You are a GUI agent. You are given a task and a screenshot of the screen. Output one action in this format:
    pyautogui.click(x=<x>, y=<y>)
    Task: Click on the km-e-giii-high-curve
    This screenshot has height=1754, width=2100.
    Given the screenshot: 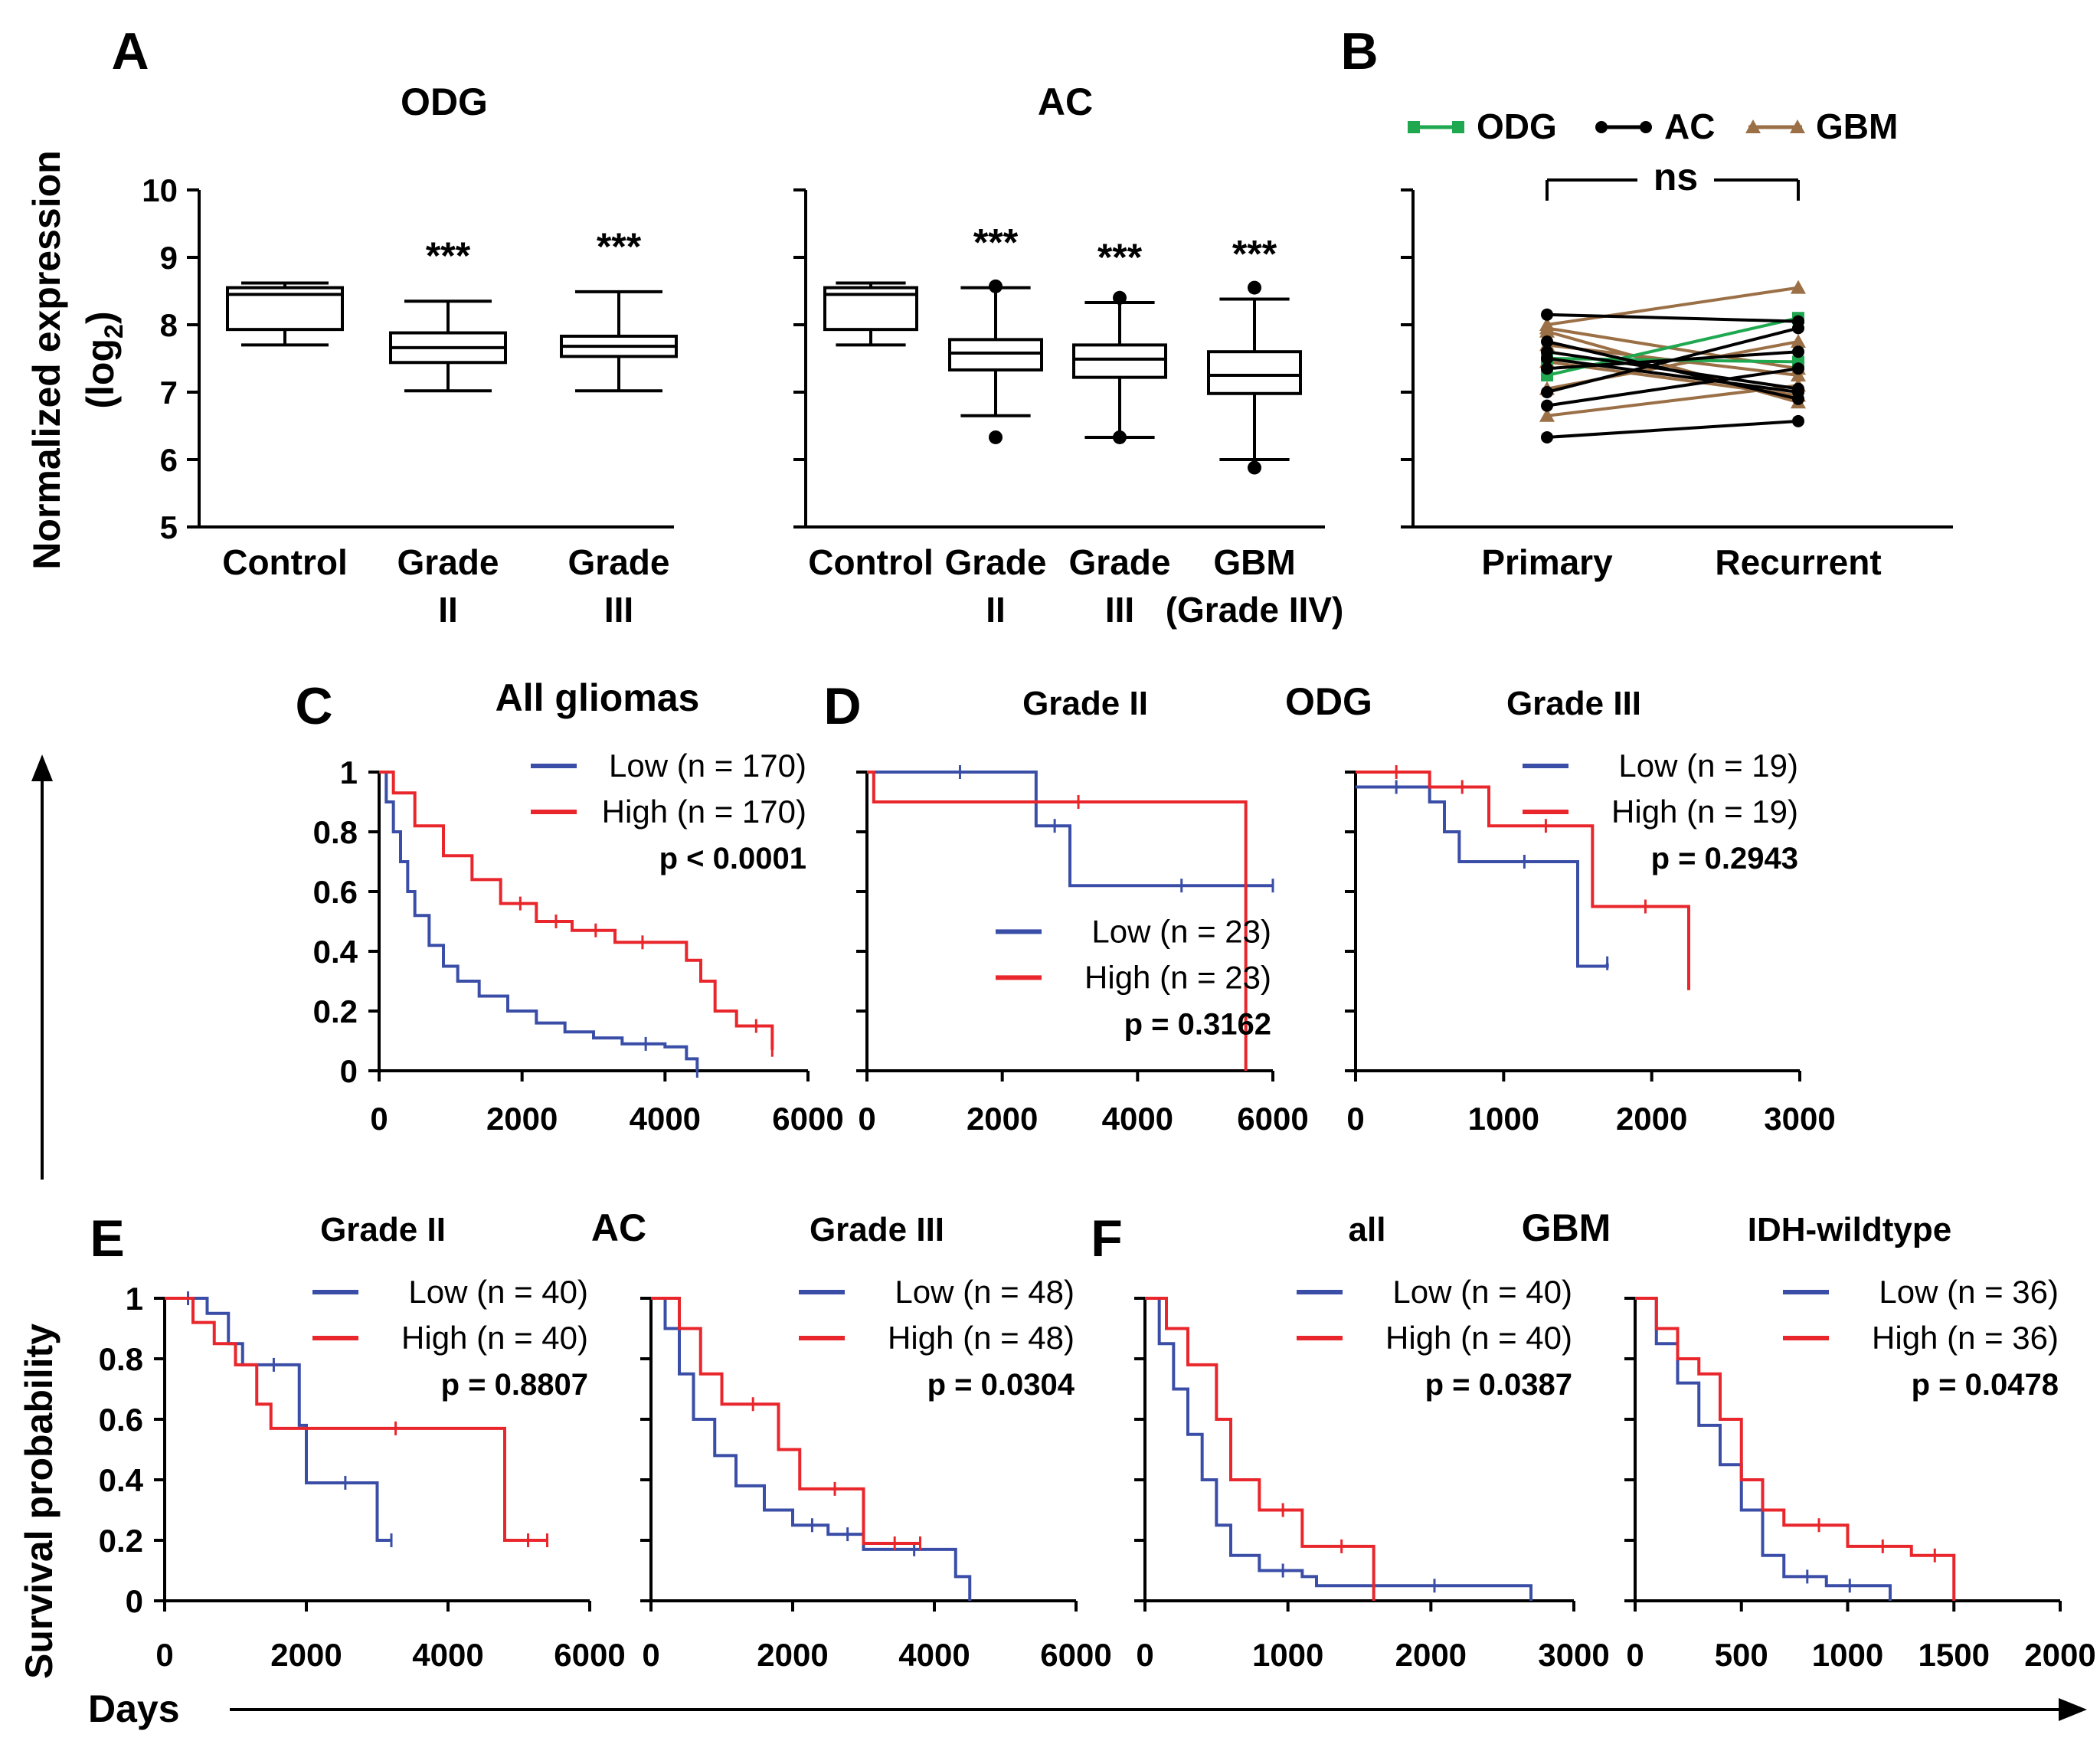 What is the action you would take?
    pyautogui.click(x=786, y=1421)
    